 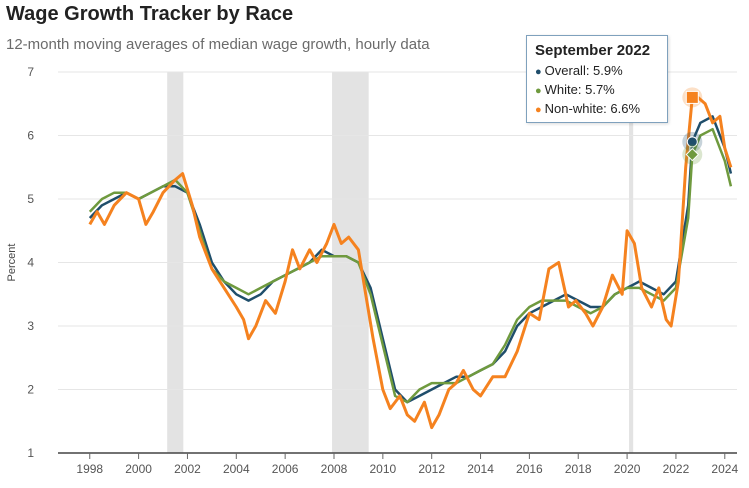 I want to click on highlight-marker-white, so click(x=692, y=154).